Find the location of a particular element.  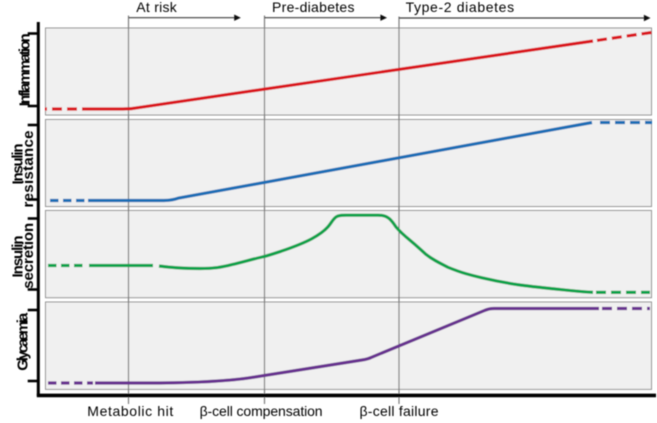

svg-text: Glycaemia is located at coordinates (23, 341).